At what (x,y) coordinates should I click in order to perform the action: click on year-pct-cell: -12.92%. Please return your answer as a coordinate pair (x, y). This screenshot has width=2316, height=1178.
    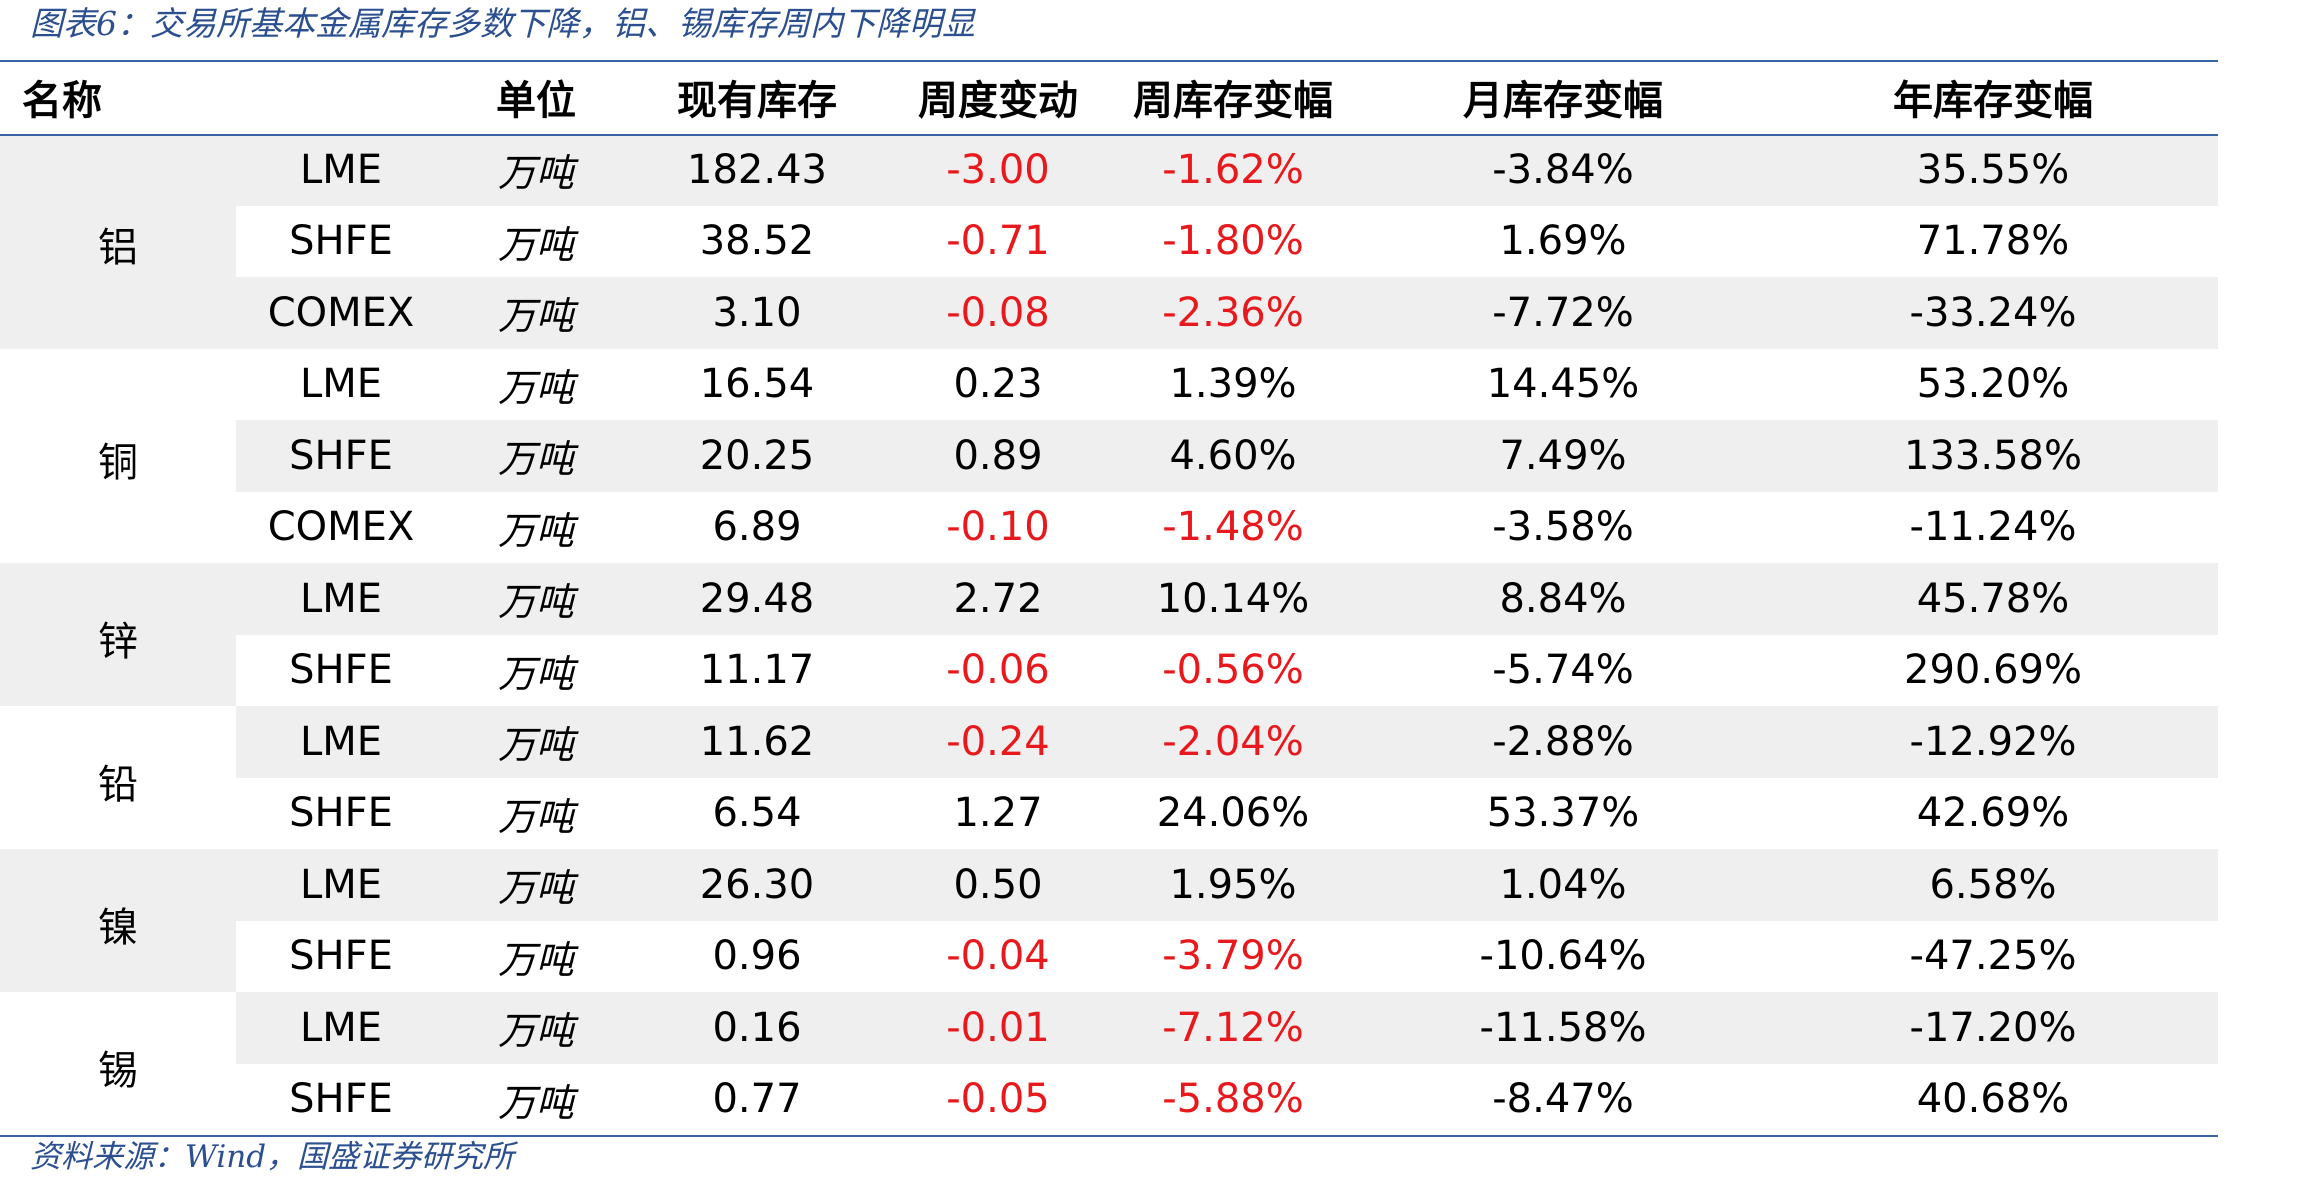
    Looking at the image, I should click on (1993, 742).